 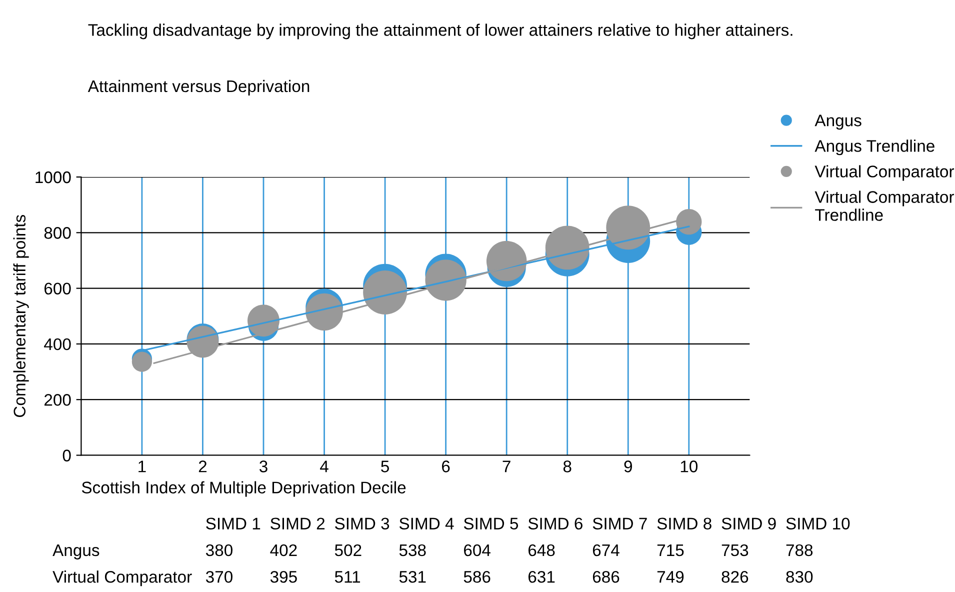 I want to click on text: Angus, so click(x=76, y=552).